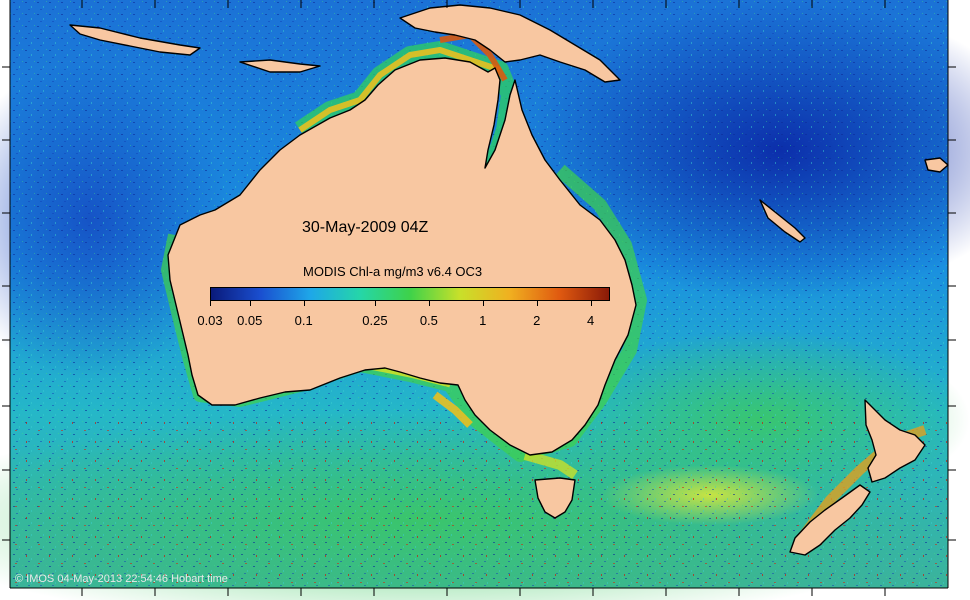 The height and width of the screenshot is (600, 970). Describe the element at coordinates (782, 221) in the screenshot. I see `land-new-caledonia` at that location.